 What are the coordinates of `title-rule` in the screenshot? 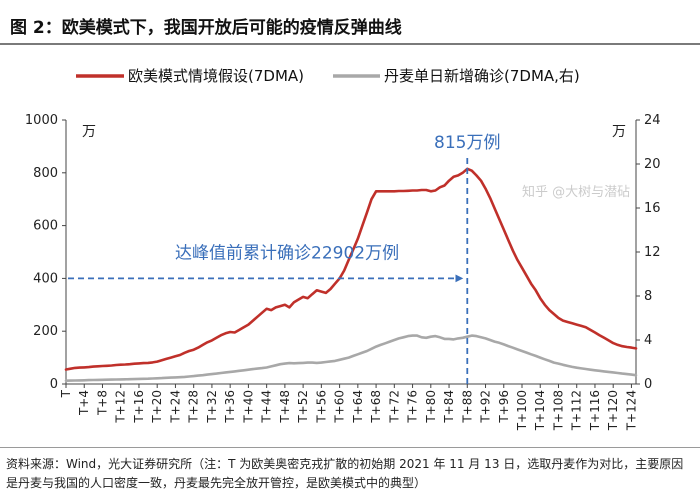 It's located at (350, 44).